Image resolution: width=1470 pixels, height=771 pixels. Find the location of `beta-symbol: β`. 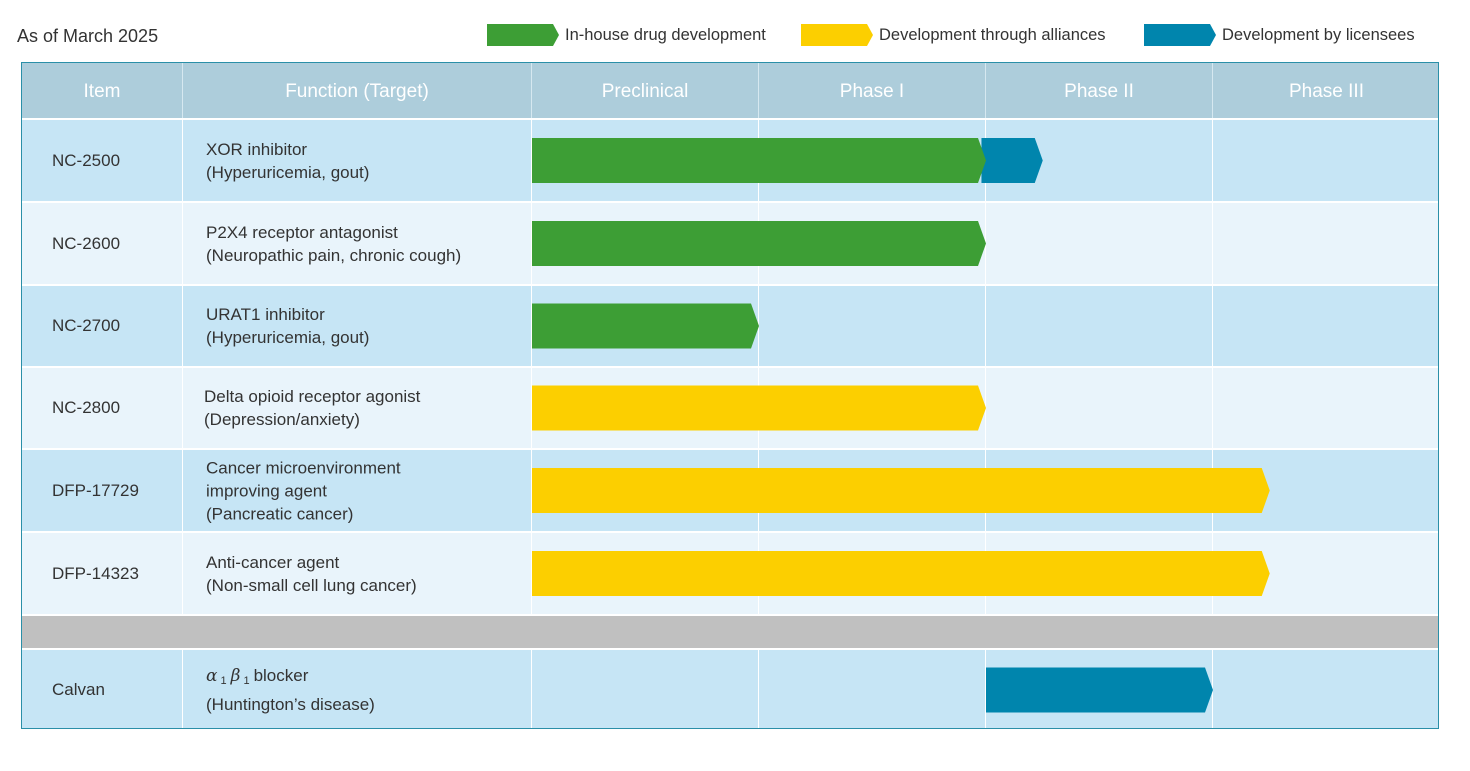

beta-symbol: β is located at coordinates (235, 676).